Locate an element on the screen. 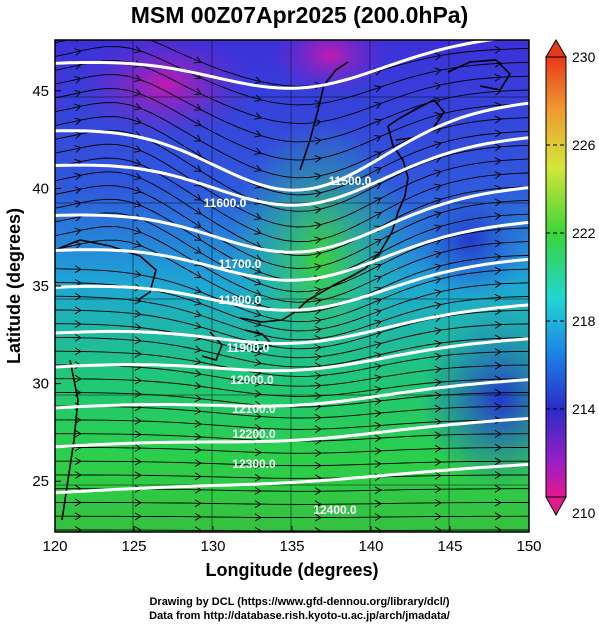 The height and width of the screenshot is (625, 599). y-tick-label: 40 is located at coordinates (40, 188).